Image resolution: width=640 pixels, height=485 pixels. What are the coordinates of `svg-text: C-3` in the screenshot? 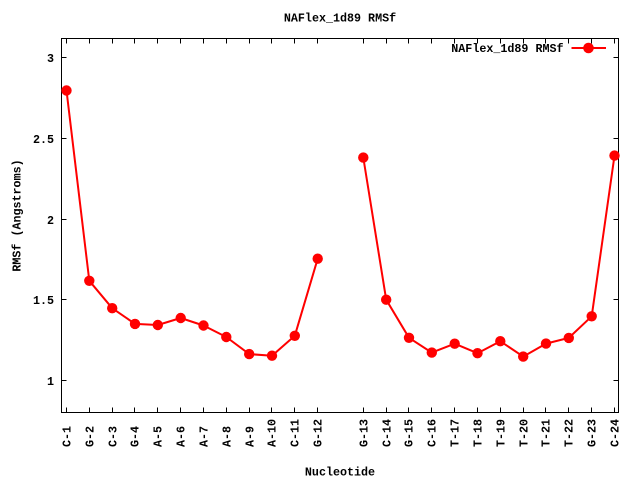 It's located at (114, 436).